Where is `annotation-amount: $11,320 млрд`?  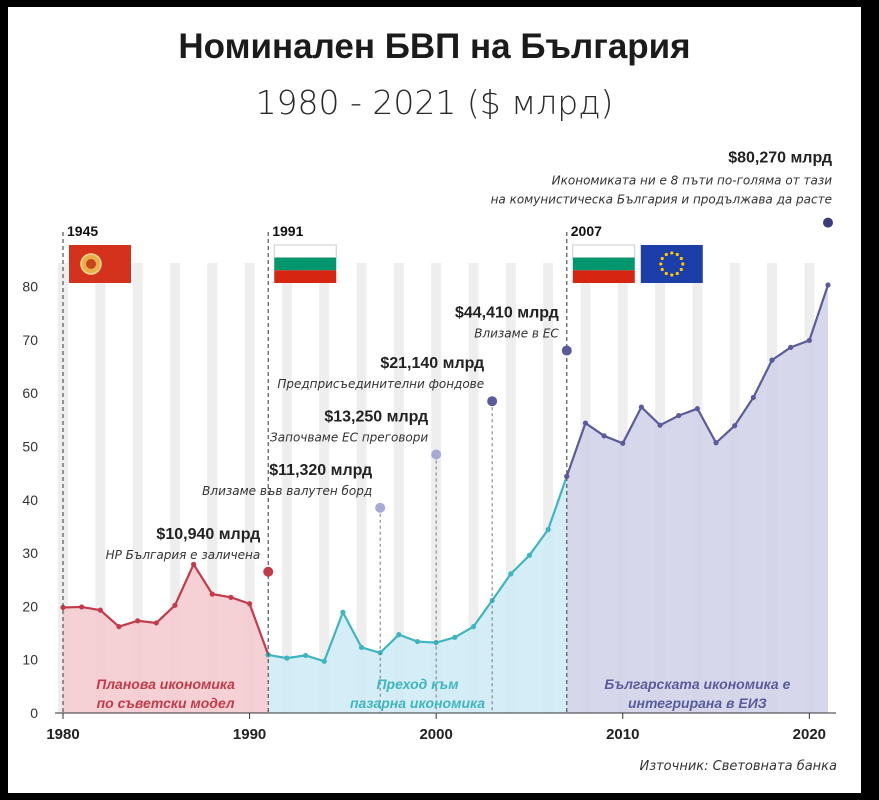
annotation-amount: $11,320 млрд is located at coordinates (320, 470).